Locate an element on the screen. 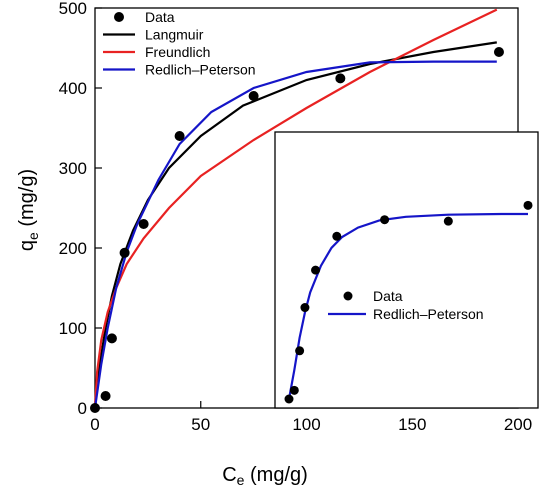 Image resolution: width=550 pixels, height=496 pixels. inset-legend-label-data: Data is located at coordinates (388, 296).